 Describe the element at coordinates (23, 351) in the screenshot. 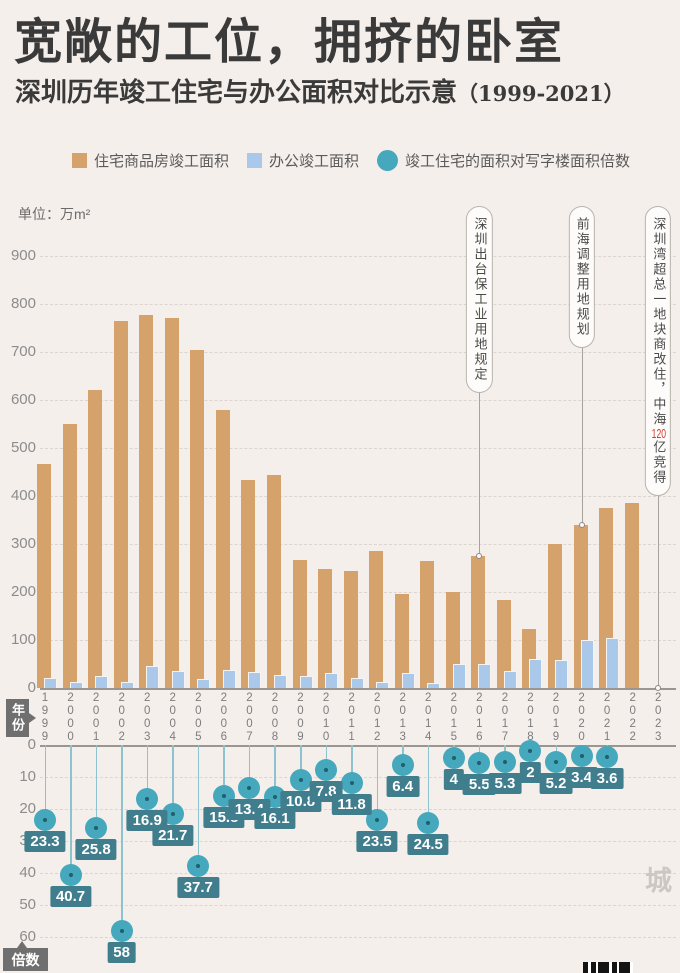

I see `y-axis-tick-label: 700` at that location.